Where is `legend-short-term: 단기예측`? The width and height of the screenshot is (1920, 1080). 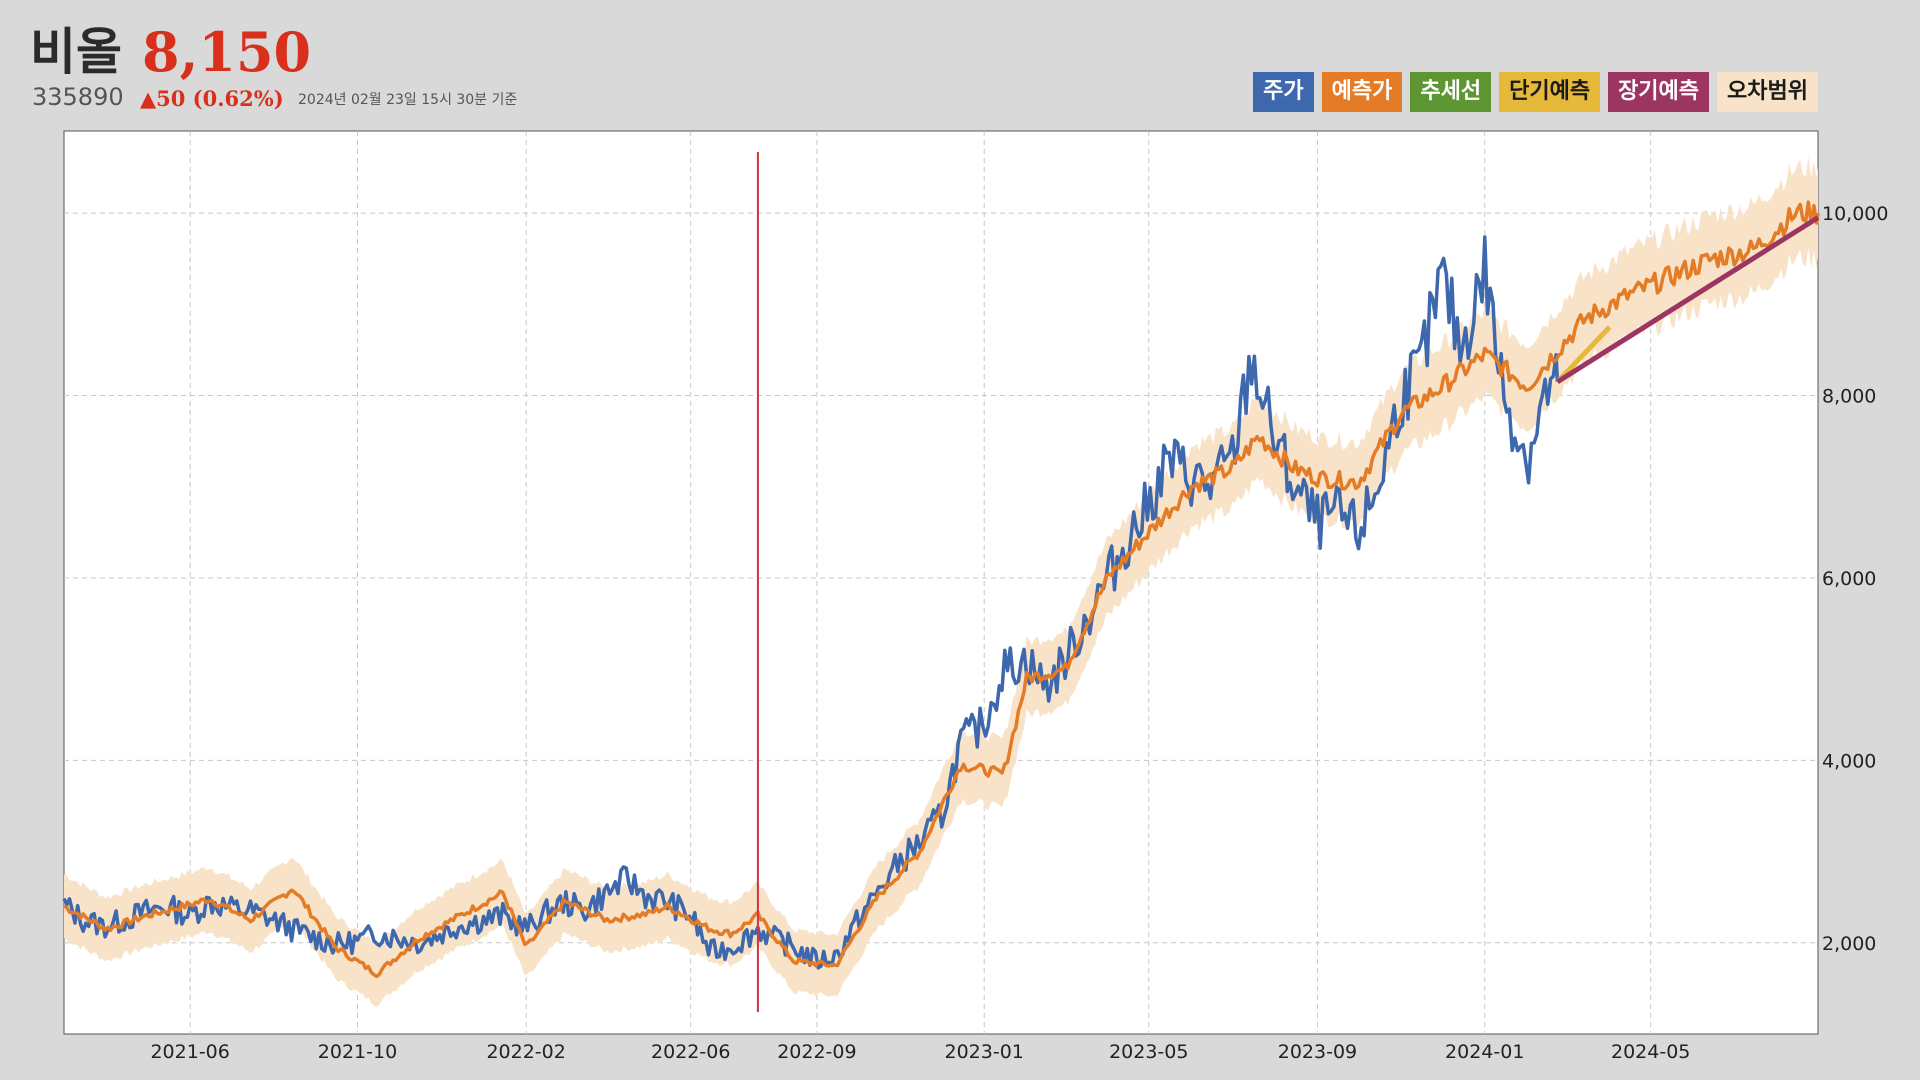
legend-short-term: 단기예측 is located at coordinates (1550, 92).